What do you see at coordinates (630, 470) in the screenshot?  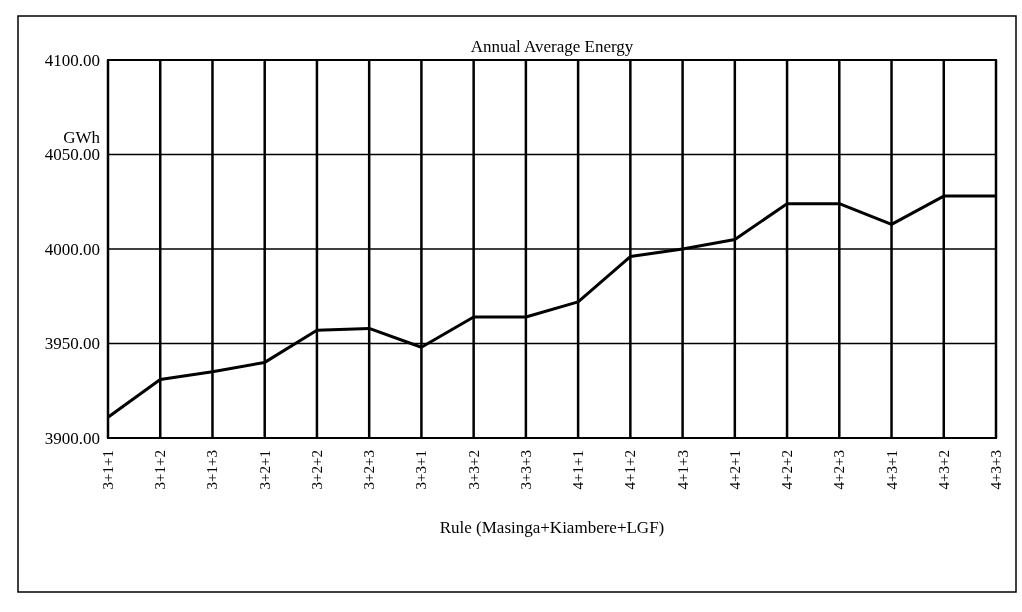 I see `x-tick-label: 4+1+2` at bounding box center [630, 470].